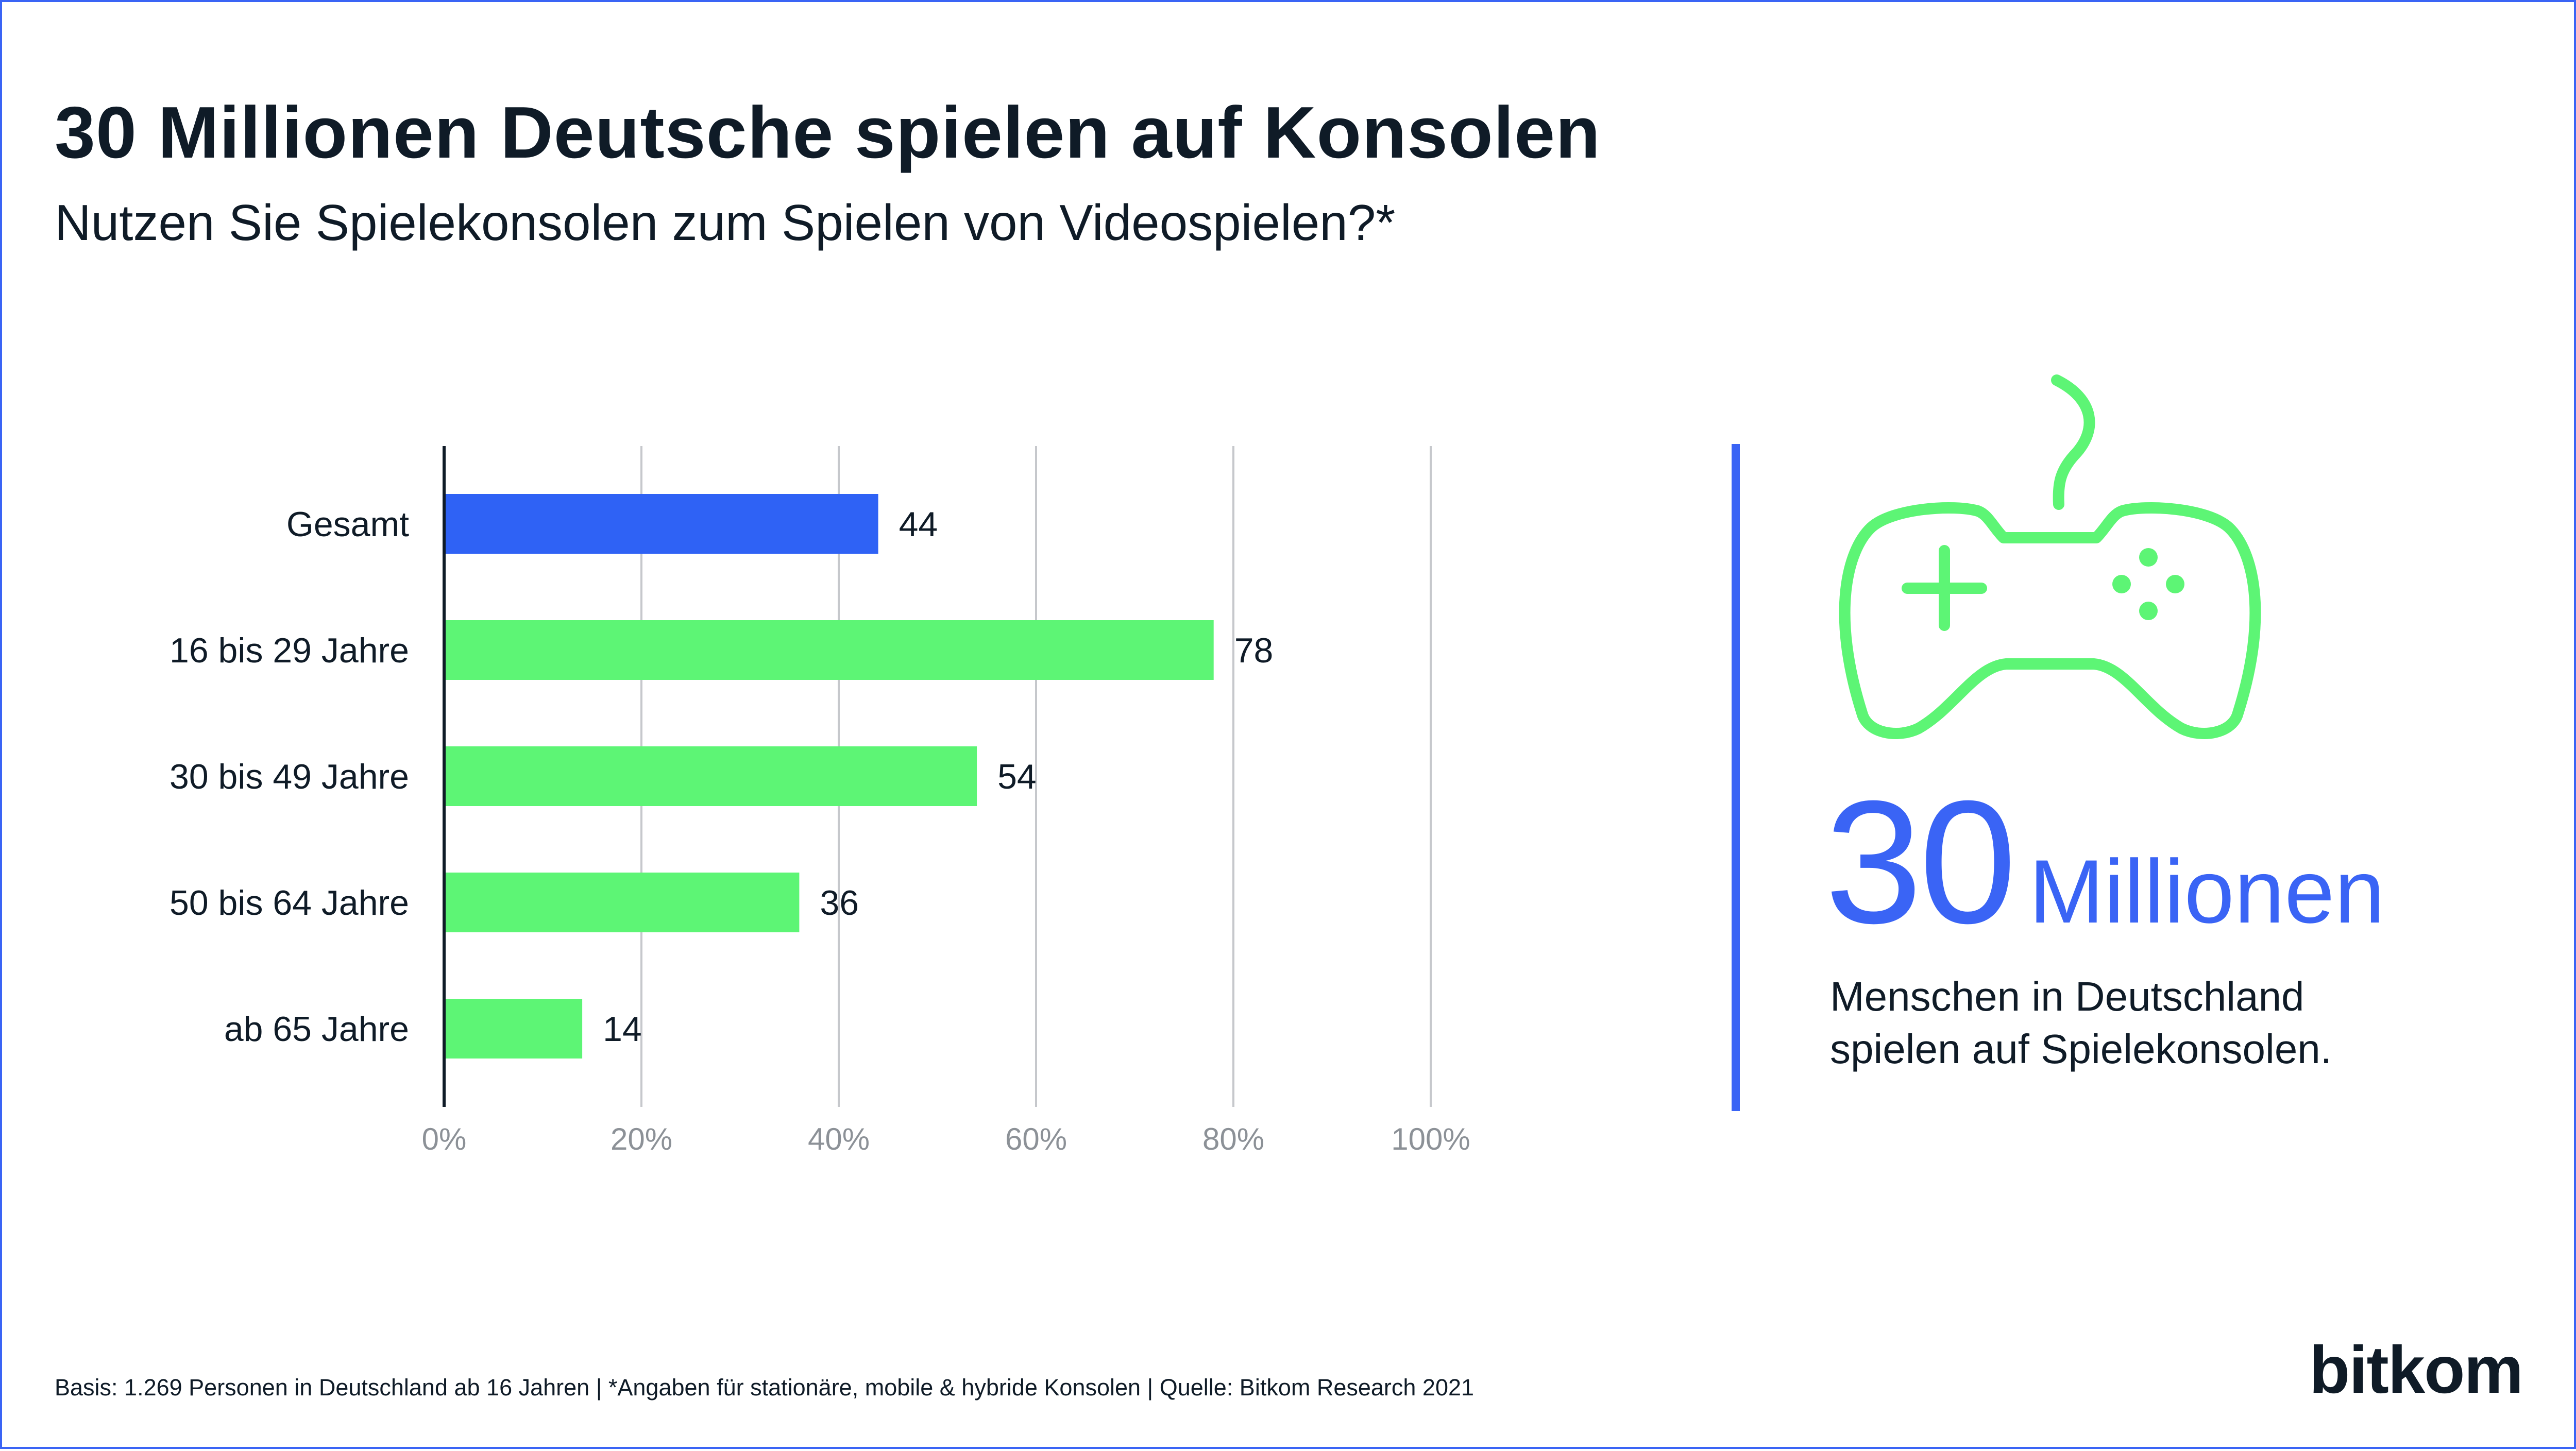  What do you see at coordinates (2050, 556) in the screenshot?
I see `gamepad-icon` at bounding box center [2050, 556].